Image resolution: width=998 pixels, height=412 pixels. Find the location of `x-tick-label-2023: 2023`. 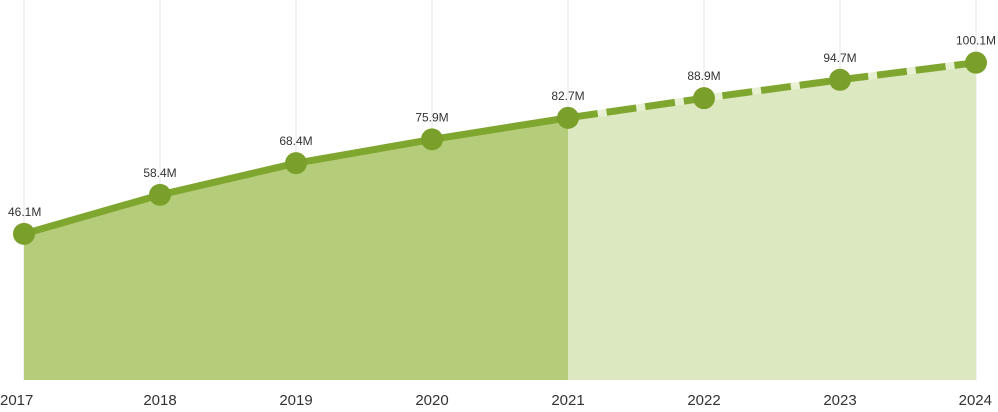

x-tick-label-2023: 2023 is located at coordinates (839, 400).